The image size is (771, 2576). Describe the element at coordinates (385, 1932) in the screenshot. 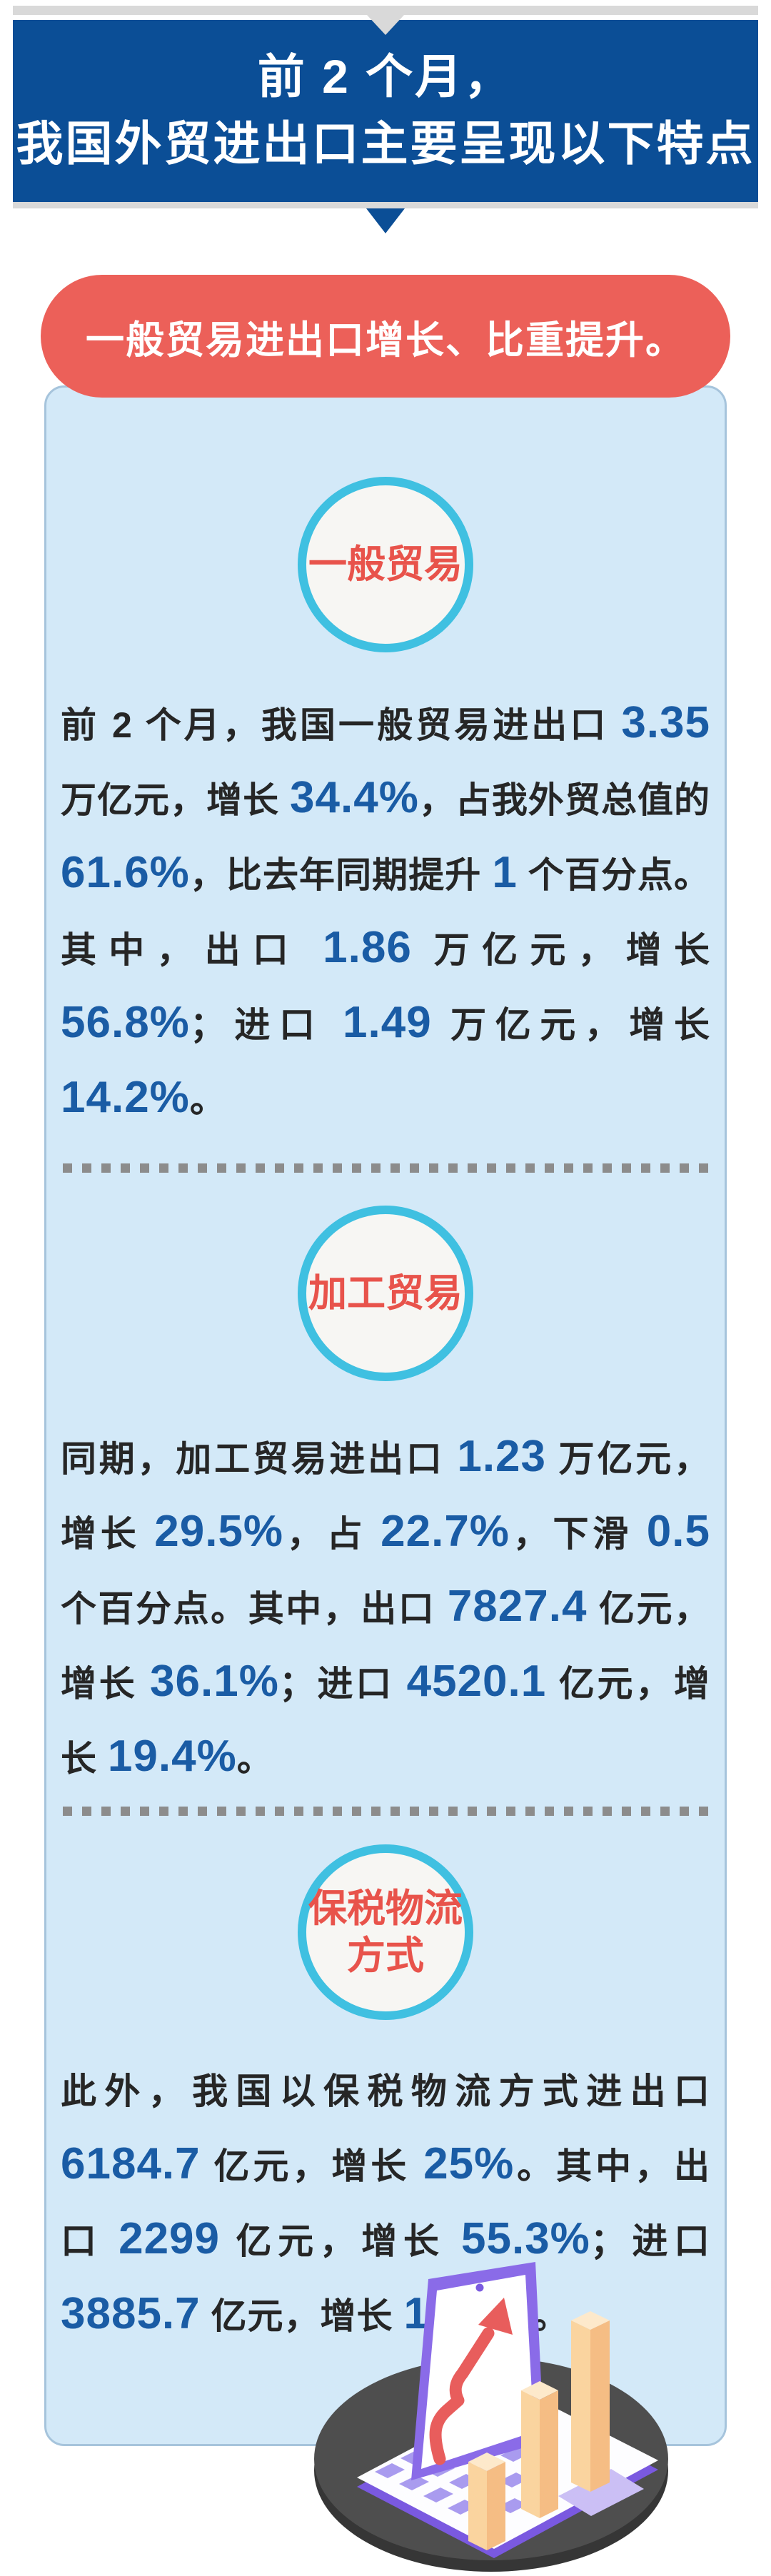

I see `badge-bonded-logistics: 保税物流 方式` at that location.